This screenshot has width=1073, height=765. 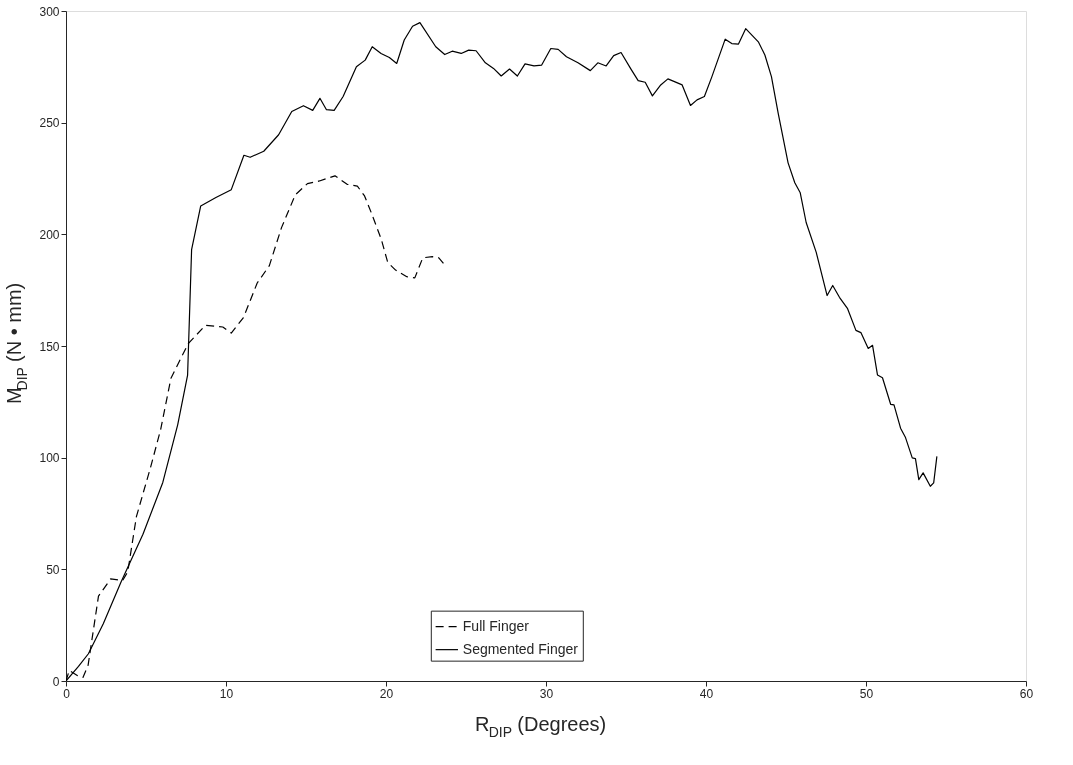 I want to click on y-tick-label: 100, so click(x=49, y=458).